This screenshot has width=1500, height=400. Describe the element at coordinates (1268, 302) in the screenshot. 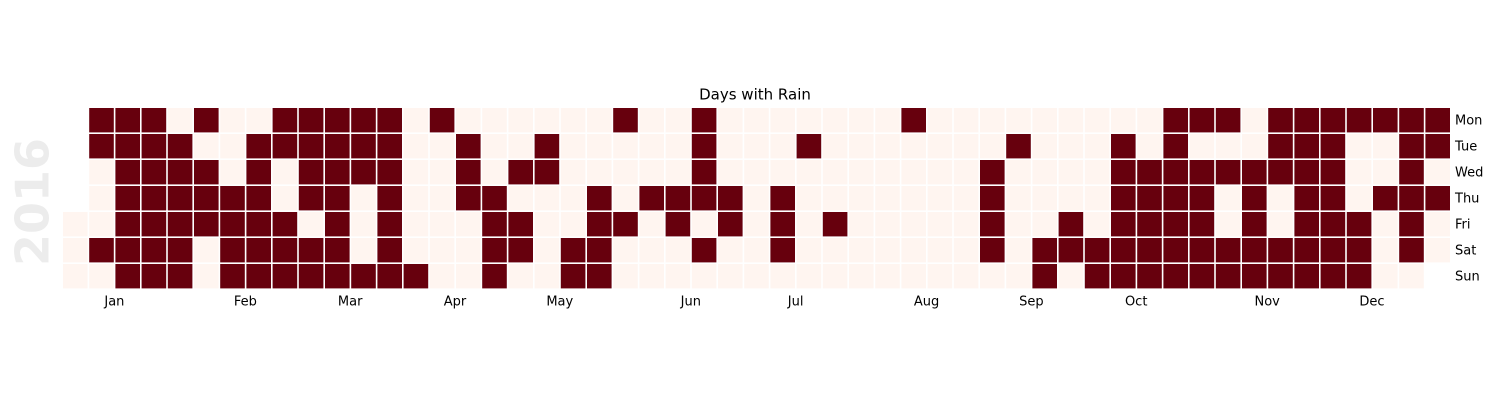

I see `month-label: Nov` at that location.